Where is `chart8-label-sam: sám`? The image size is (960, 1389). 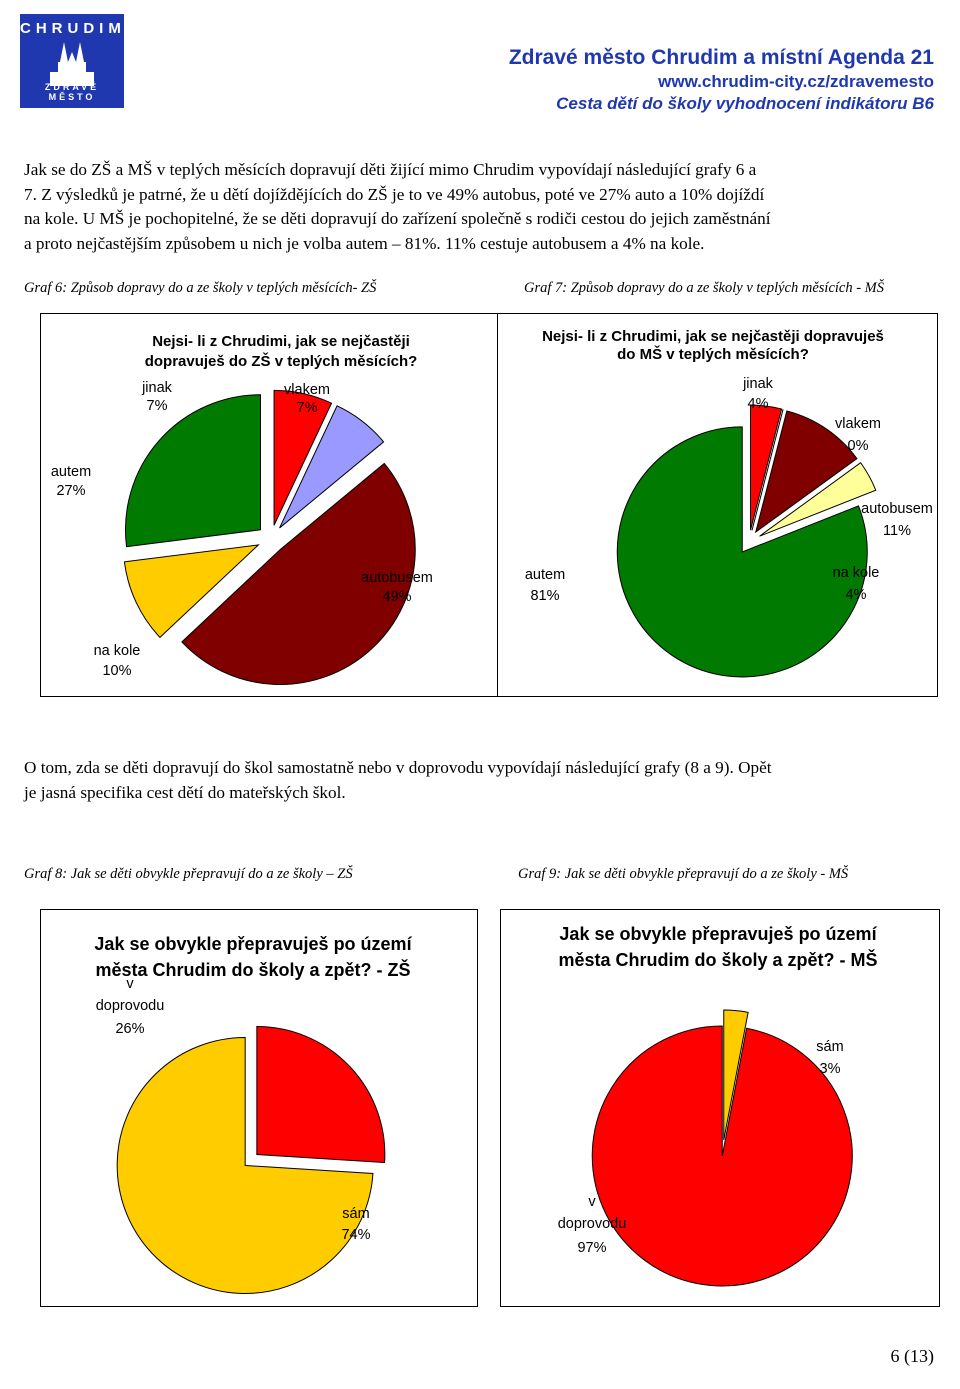 chart8-label-sam: sám is located at coordinates (355, 1214).